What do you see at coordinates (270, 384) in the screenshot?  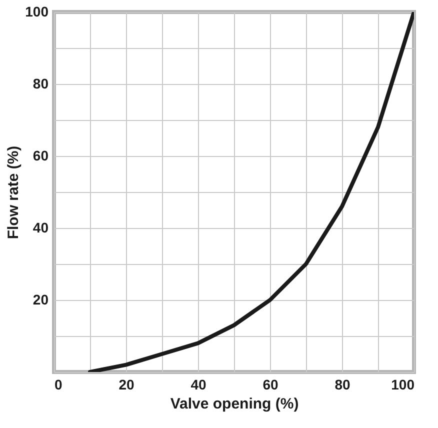 I see `x-tick-label: 60` at bounding box center [270, 384].